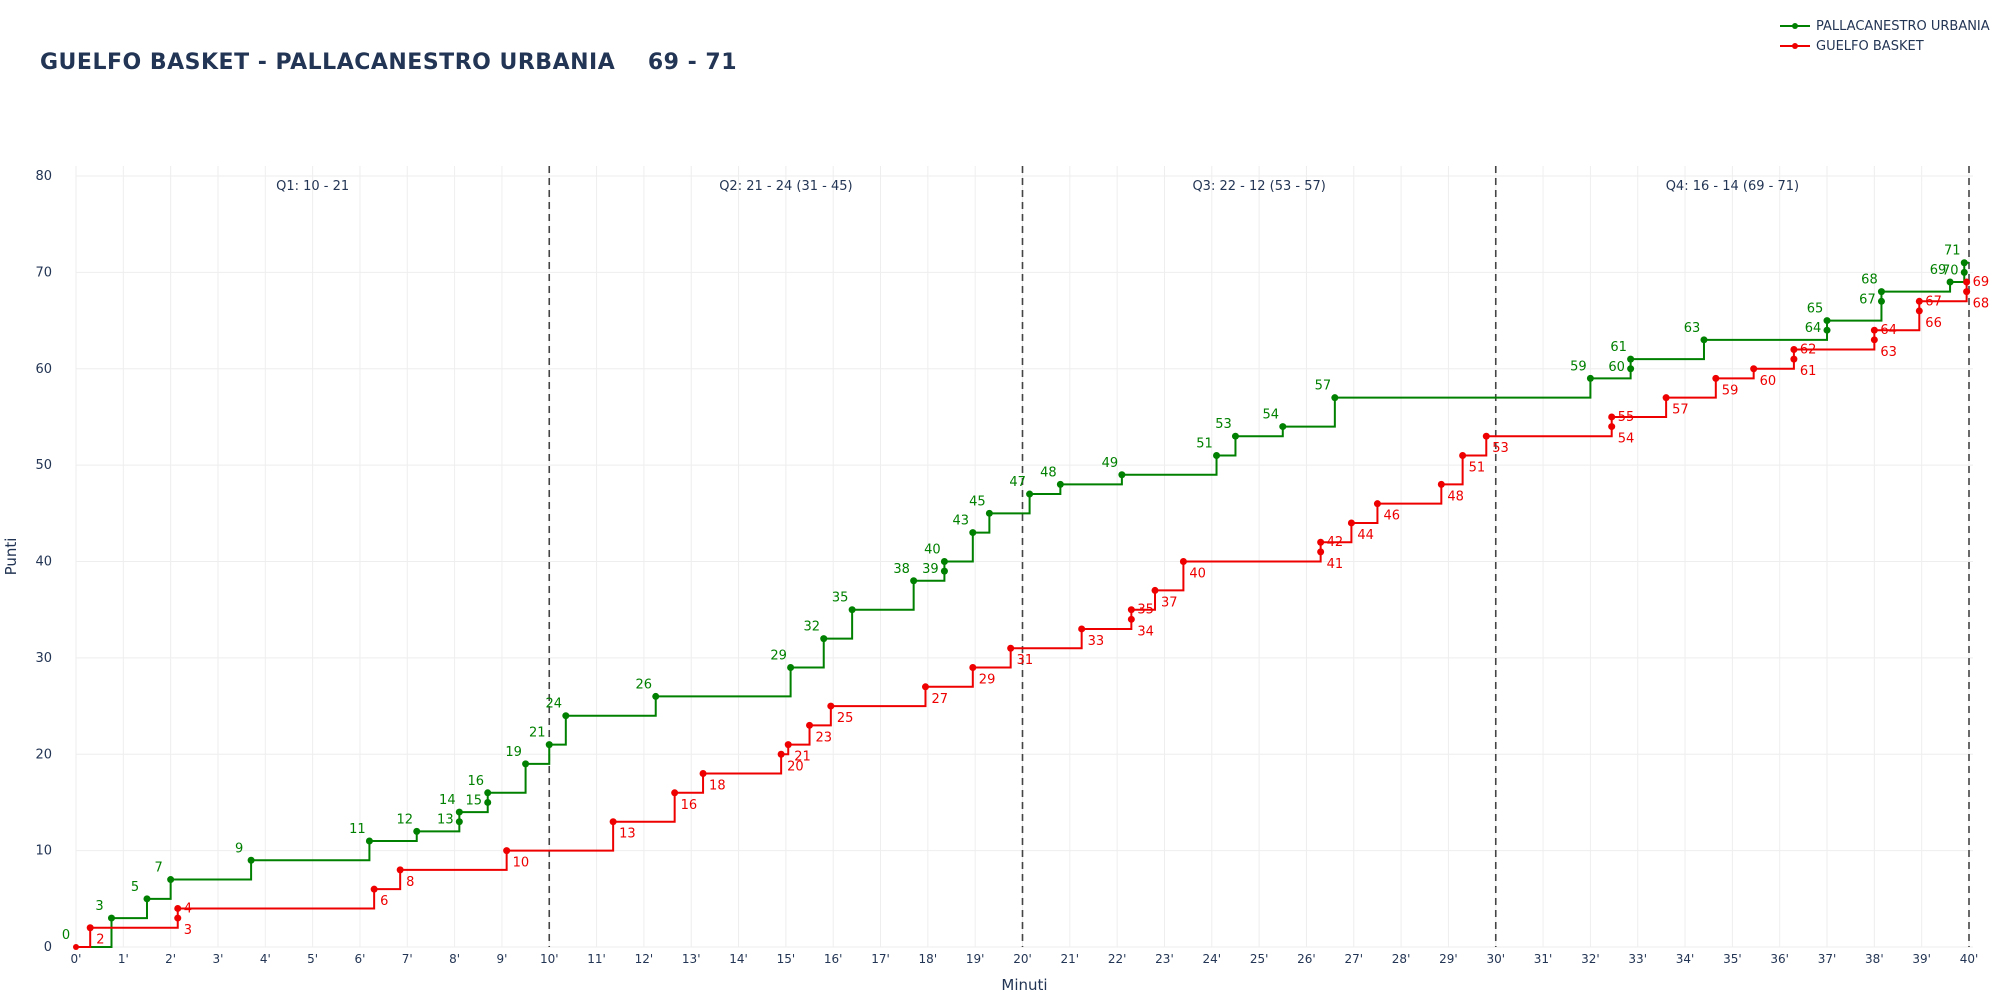  Describe the element at coordinates (239, 848) in the screenshot. I see `data-label: 9` at that location.